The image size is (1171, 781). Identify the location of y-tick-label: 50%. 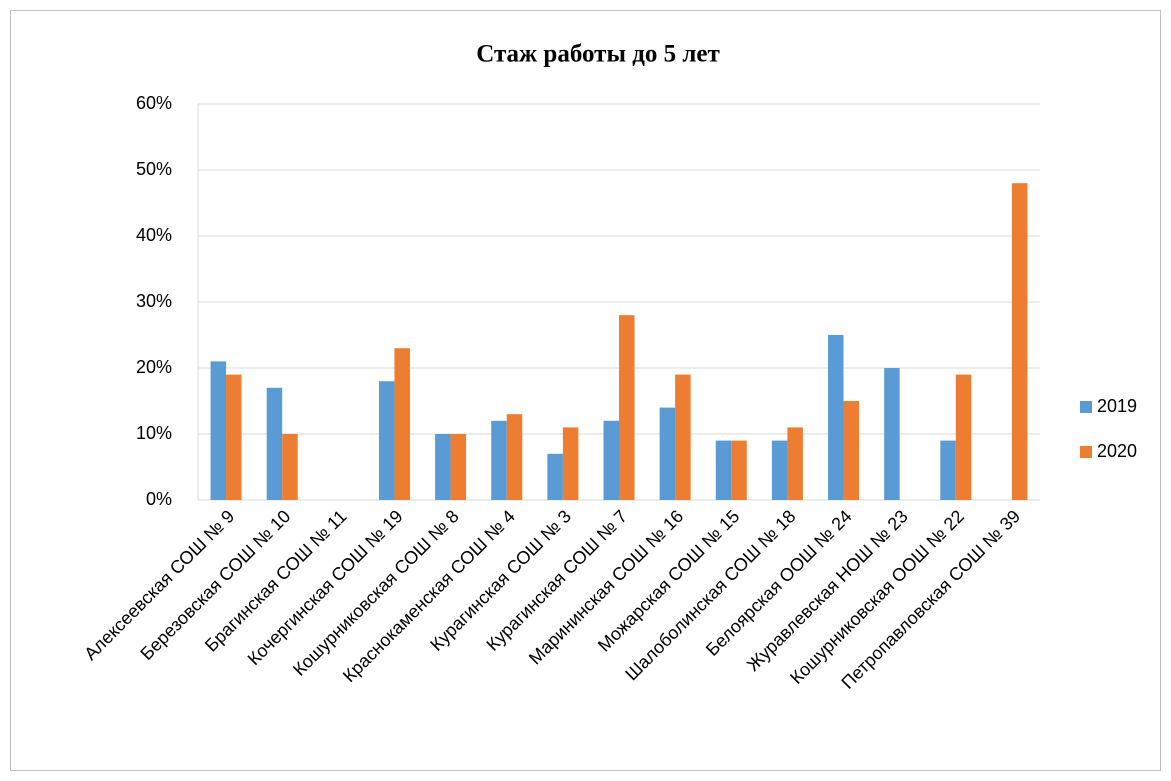
(154, 169).